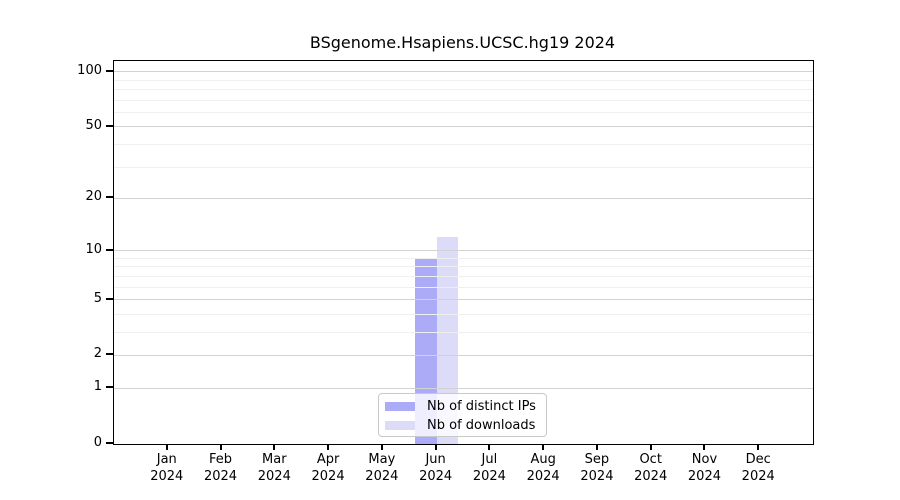  What do you see at coordinates (597, 468) in the screenshot?
I see `x-tick-label: Sep 2024` at bounding box center [597, 468].